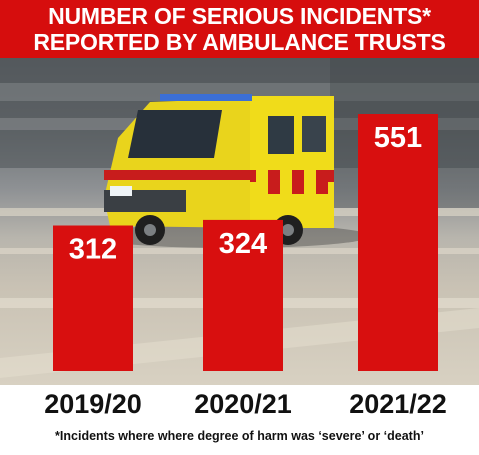  I want to click on value-label-2020-21: 324, so click(243, 244).